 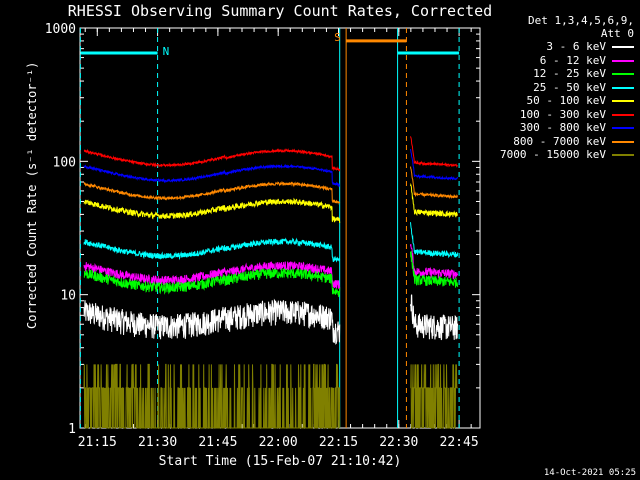 I want to click on legend-entry: 300 - 800 keV, so click(x=559, y=128).